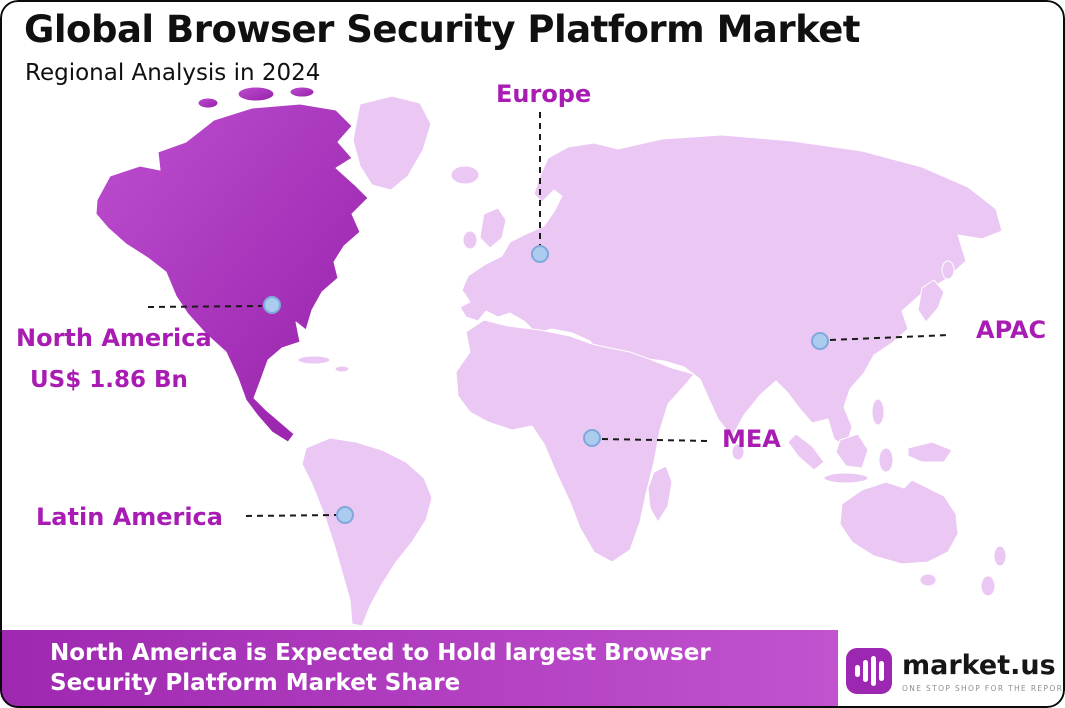 This screenshot has width=1065, height=708. What do you see at coordinates (931, 301) in the screenshot?
I see `map-region-japan` at bounding box center [931, 301].